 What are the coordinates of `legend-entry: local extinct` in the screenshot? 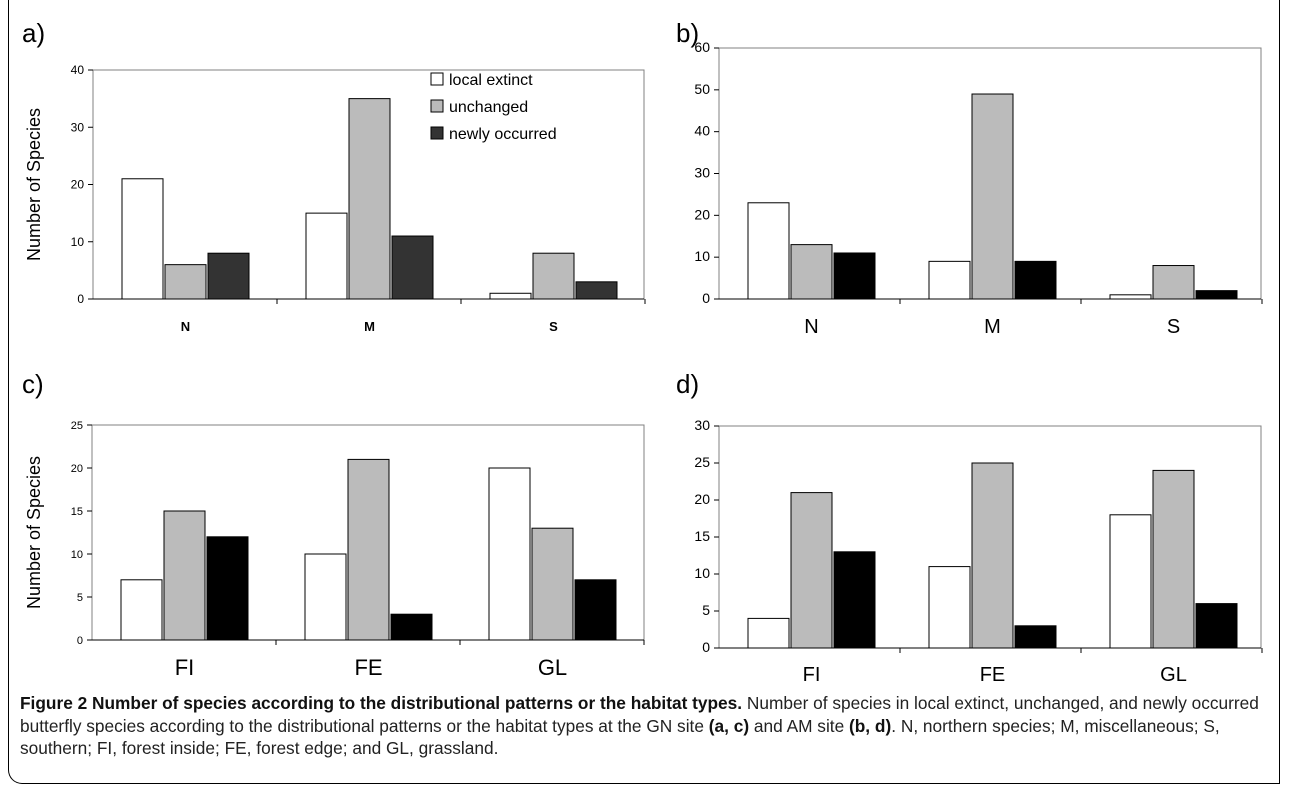 It's located at (491, 80).